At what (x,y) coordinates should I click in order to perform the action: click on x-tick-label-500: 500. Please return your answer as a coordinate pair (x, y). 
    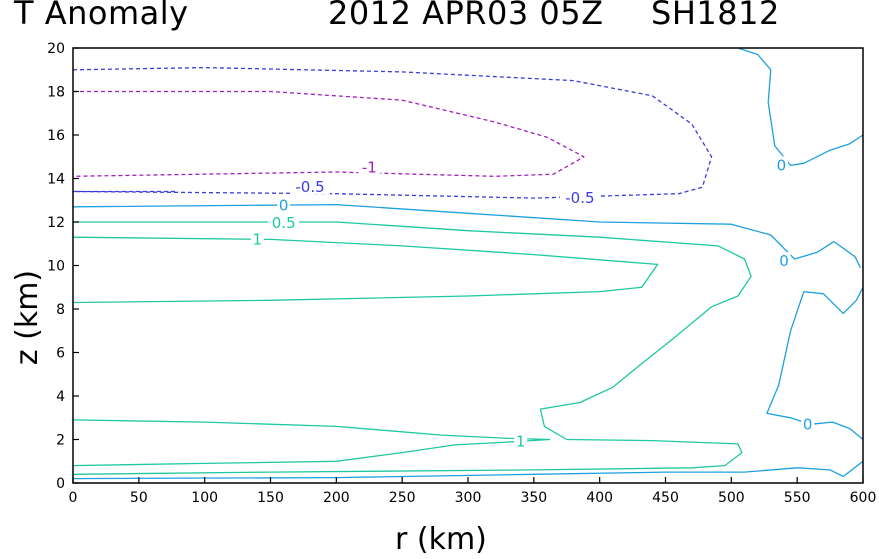
    Looking at the image, I should click on (731, 498).